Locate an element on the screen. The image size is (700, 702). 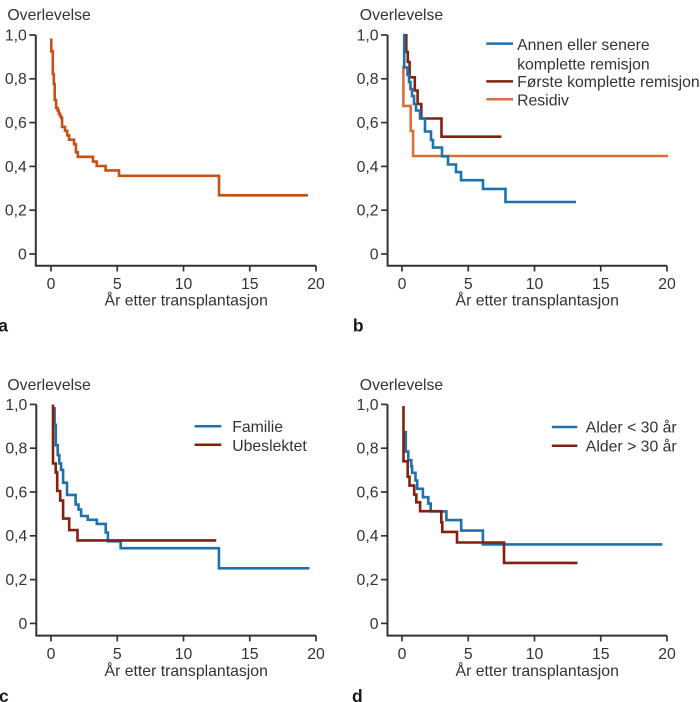
svg-text: Familie is located at coordinates (257, 427).